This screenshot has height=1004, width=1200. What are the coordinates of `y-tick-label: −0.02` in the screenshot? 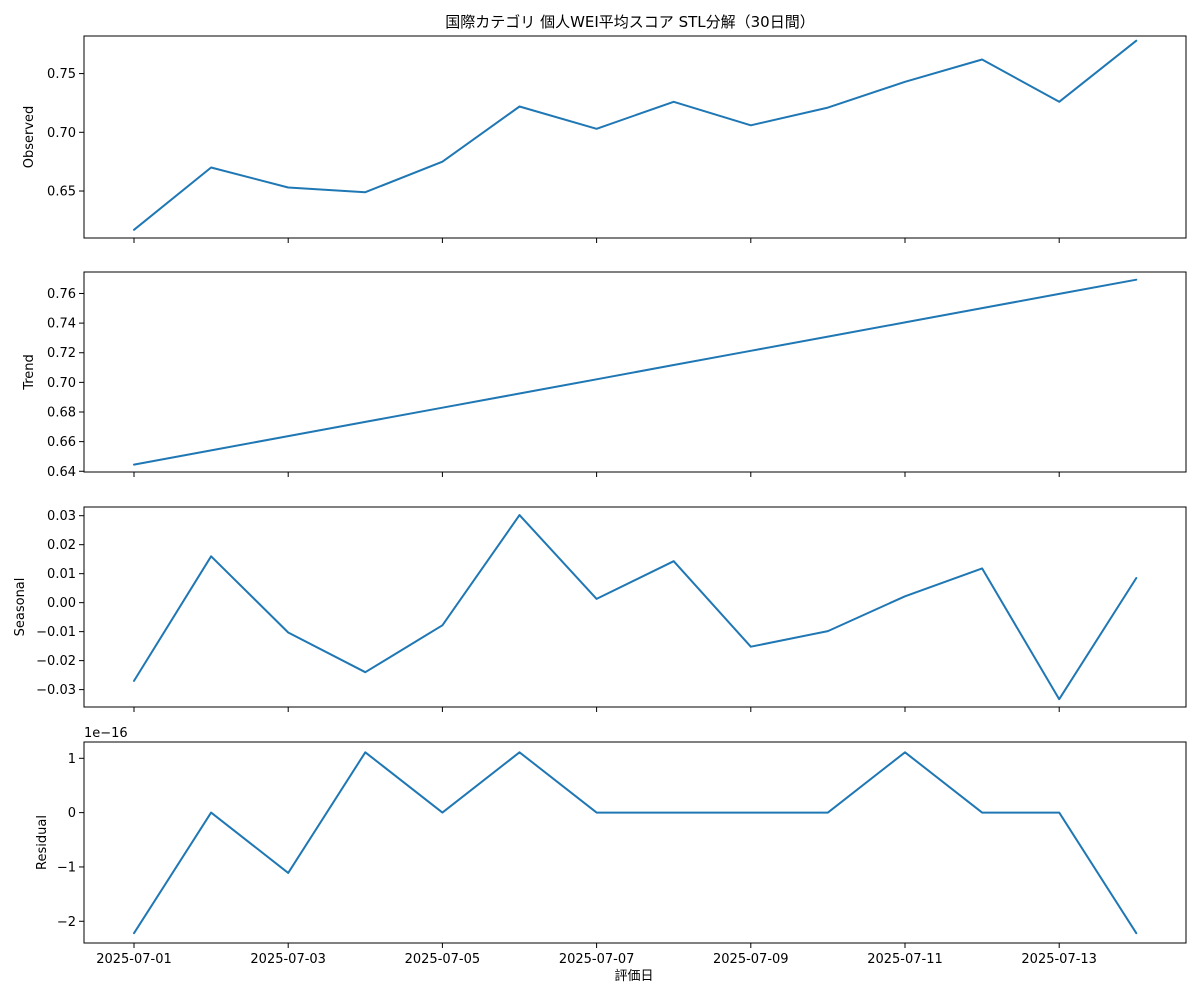 It's located at (56, 661).